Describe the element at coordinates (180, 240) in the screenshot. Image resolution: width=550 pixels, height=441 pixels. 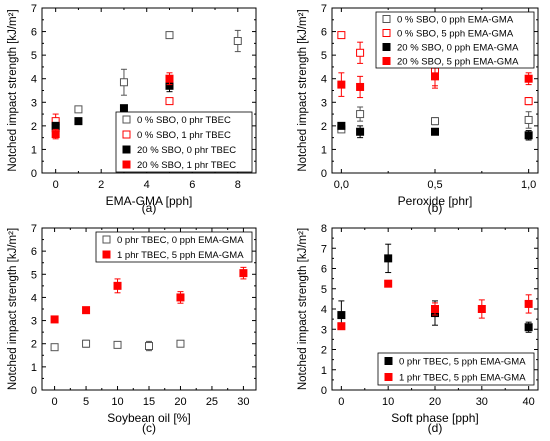
I see `legend-label: 0 phr TBEC, 0 pph EMA-GMA` at that location.